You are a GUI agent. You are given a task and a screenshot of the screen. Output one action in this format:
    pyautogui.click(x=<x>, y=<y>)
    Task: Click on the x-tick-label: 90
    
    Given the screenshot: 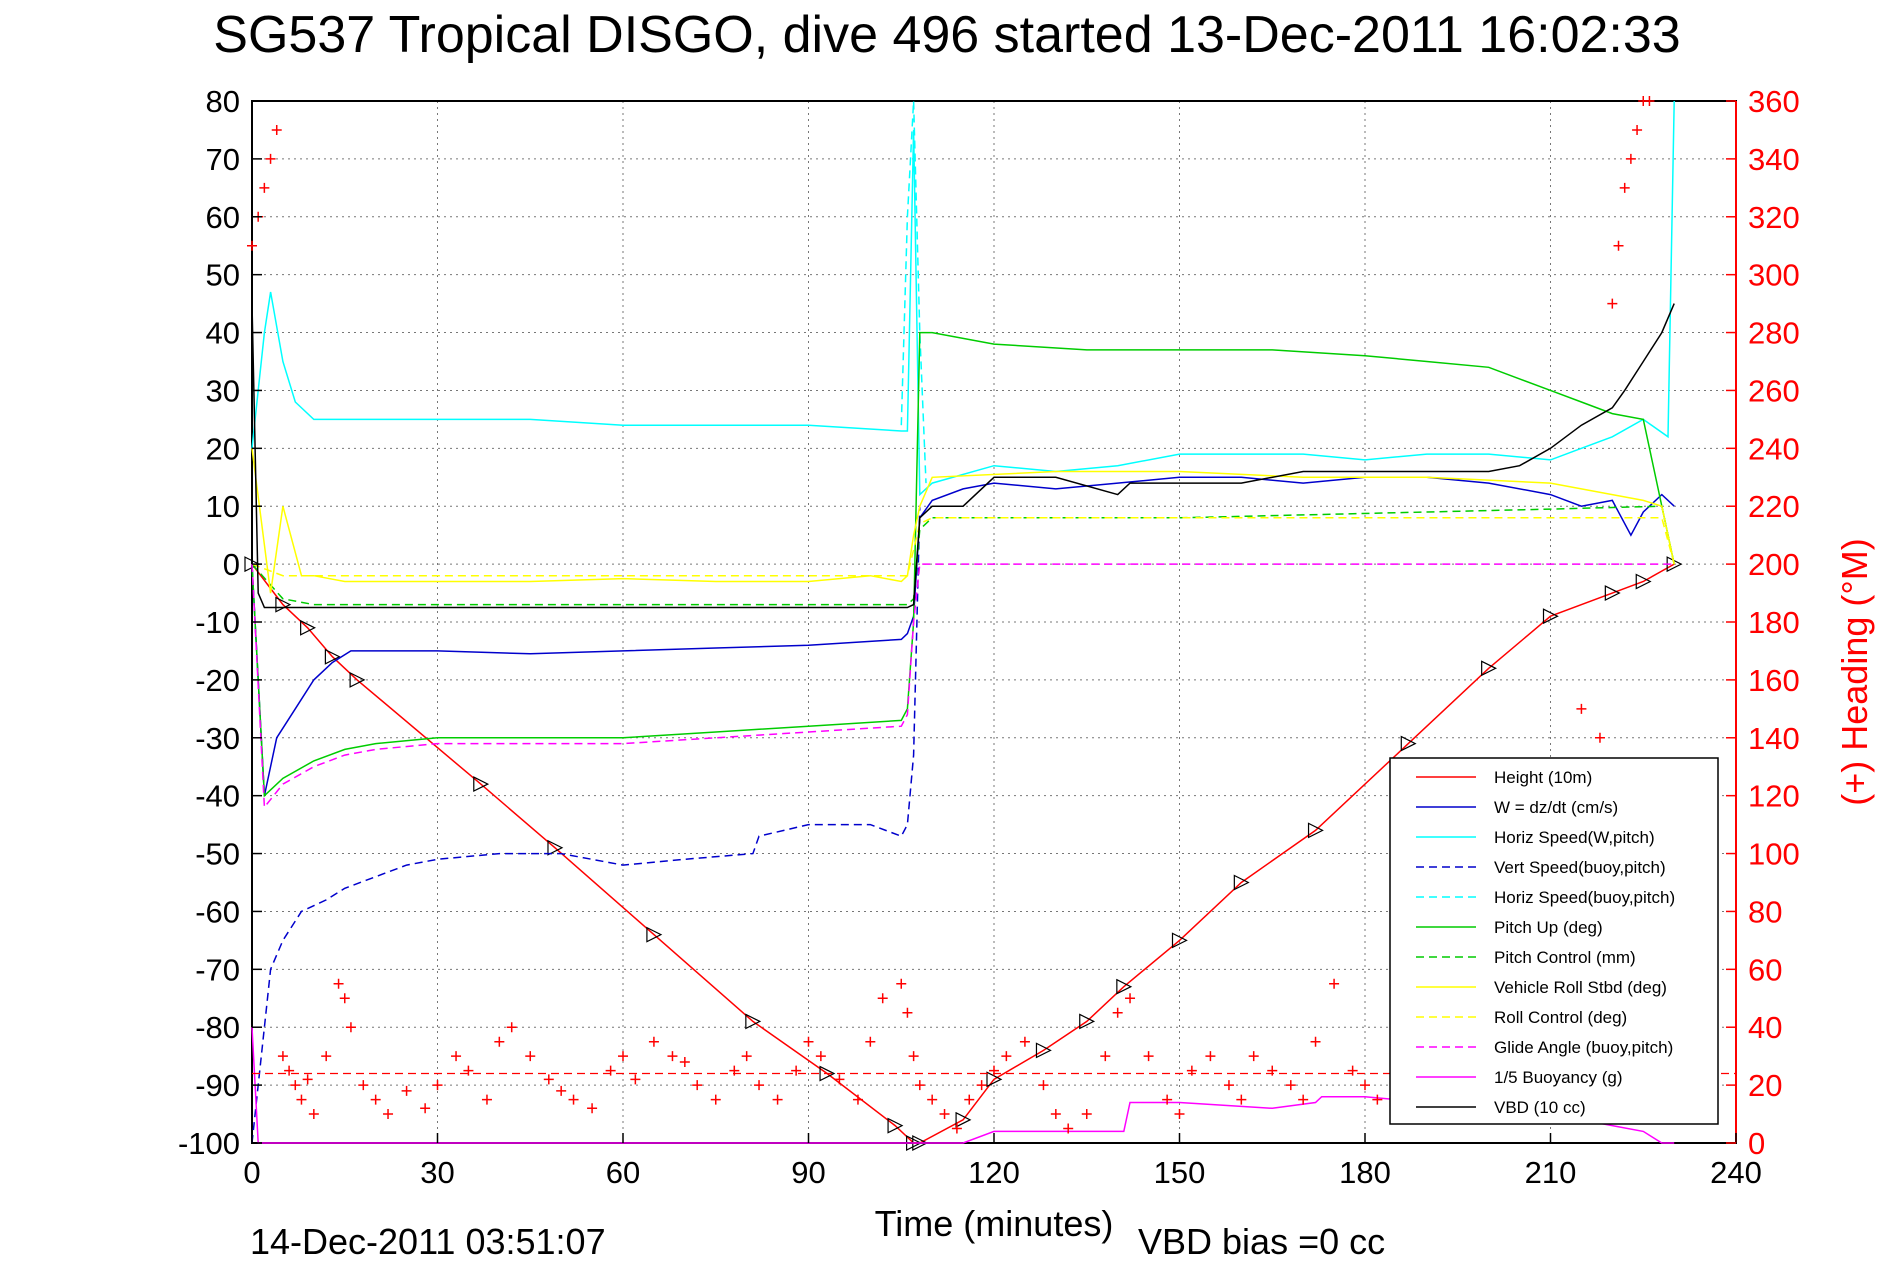 What is the action you would take?
    pyautogui.click(x=808, y=1172)
    